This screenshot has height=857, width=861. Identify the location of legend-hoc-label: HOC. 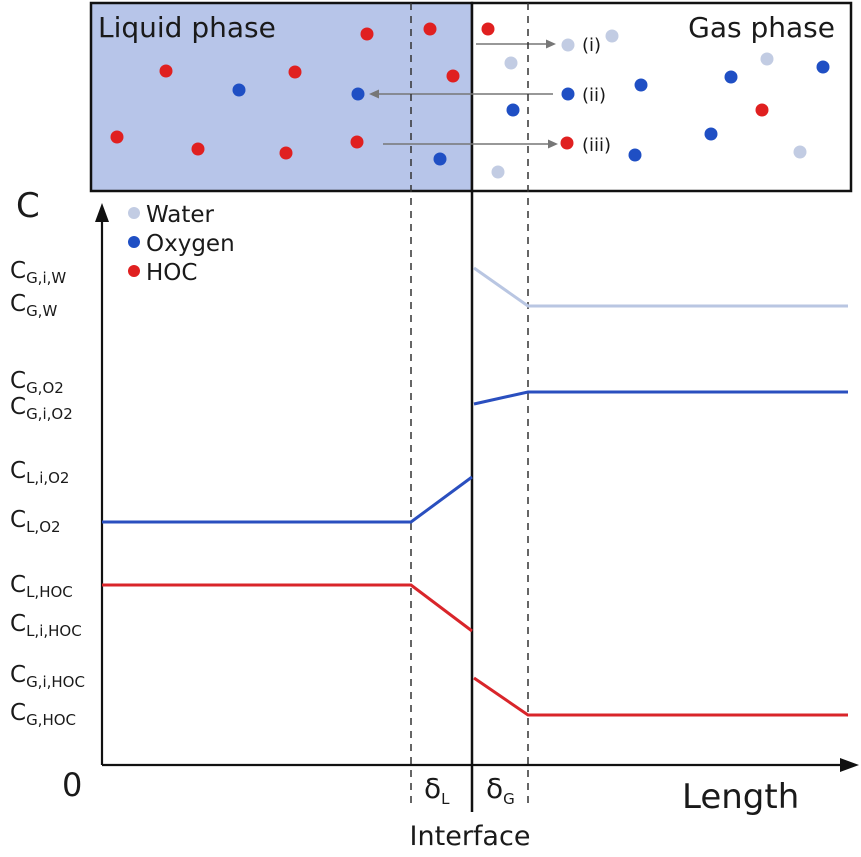
(171, 273).